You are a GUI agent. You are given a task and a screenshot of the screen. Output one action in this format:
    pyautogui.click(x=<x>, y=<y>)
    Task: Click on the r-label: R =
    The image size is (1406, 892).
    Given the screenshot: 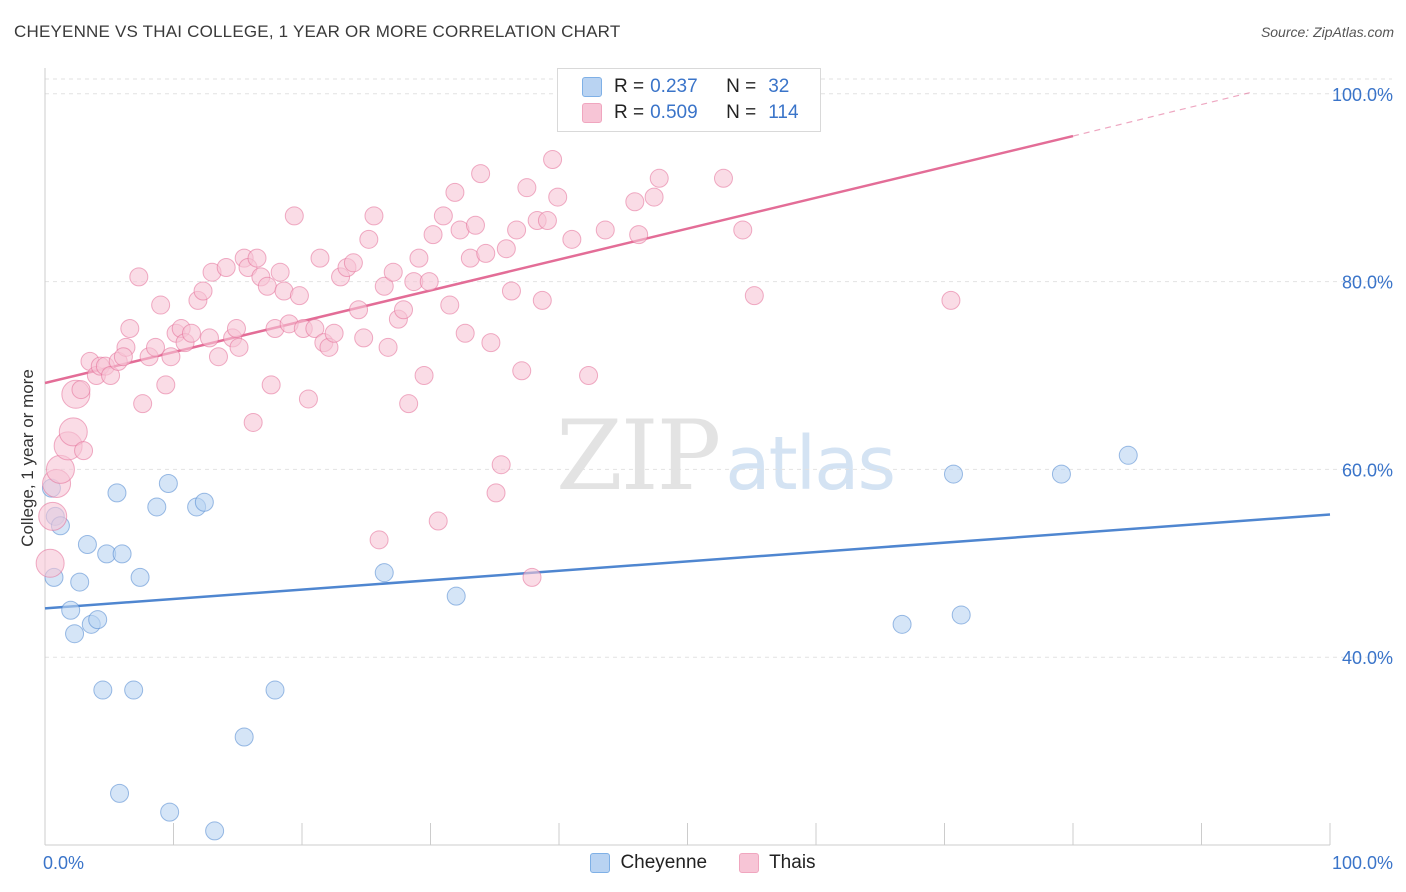 What is the action you would take?
    pyautogui.click(x=629, y=86)
    